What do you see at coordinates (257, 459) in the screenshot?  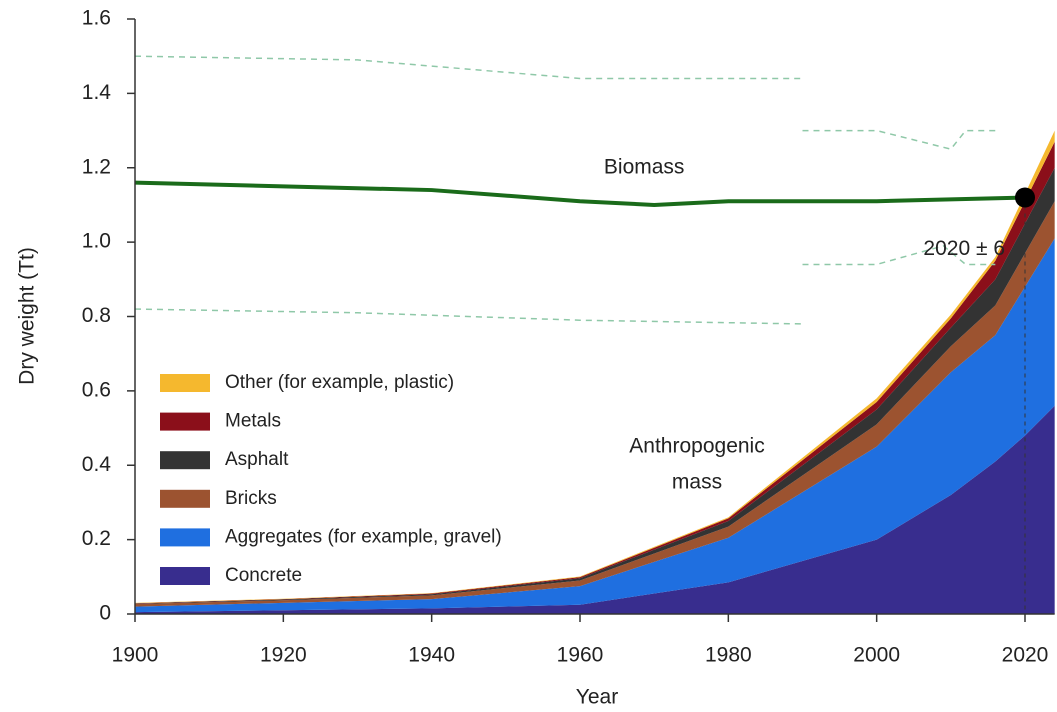 I see `legend-label: Asphalt` at bounding box center [257, 459].